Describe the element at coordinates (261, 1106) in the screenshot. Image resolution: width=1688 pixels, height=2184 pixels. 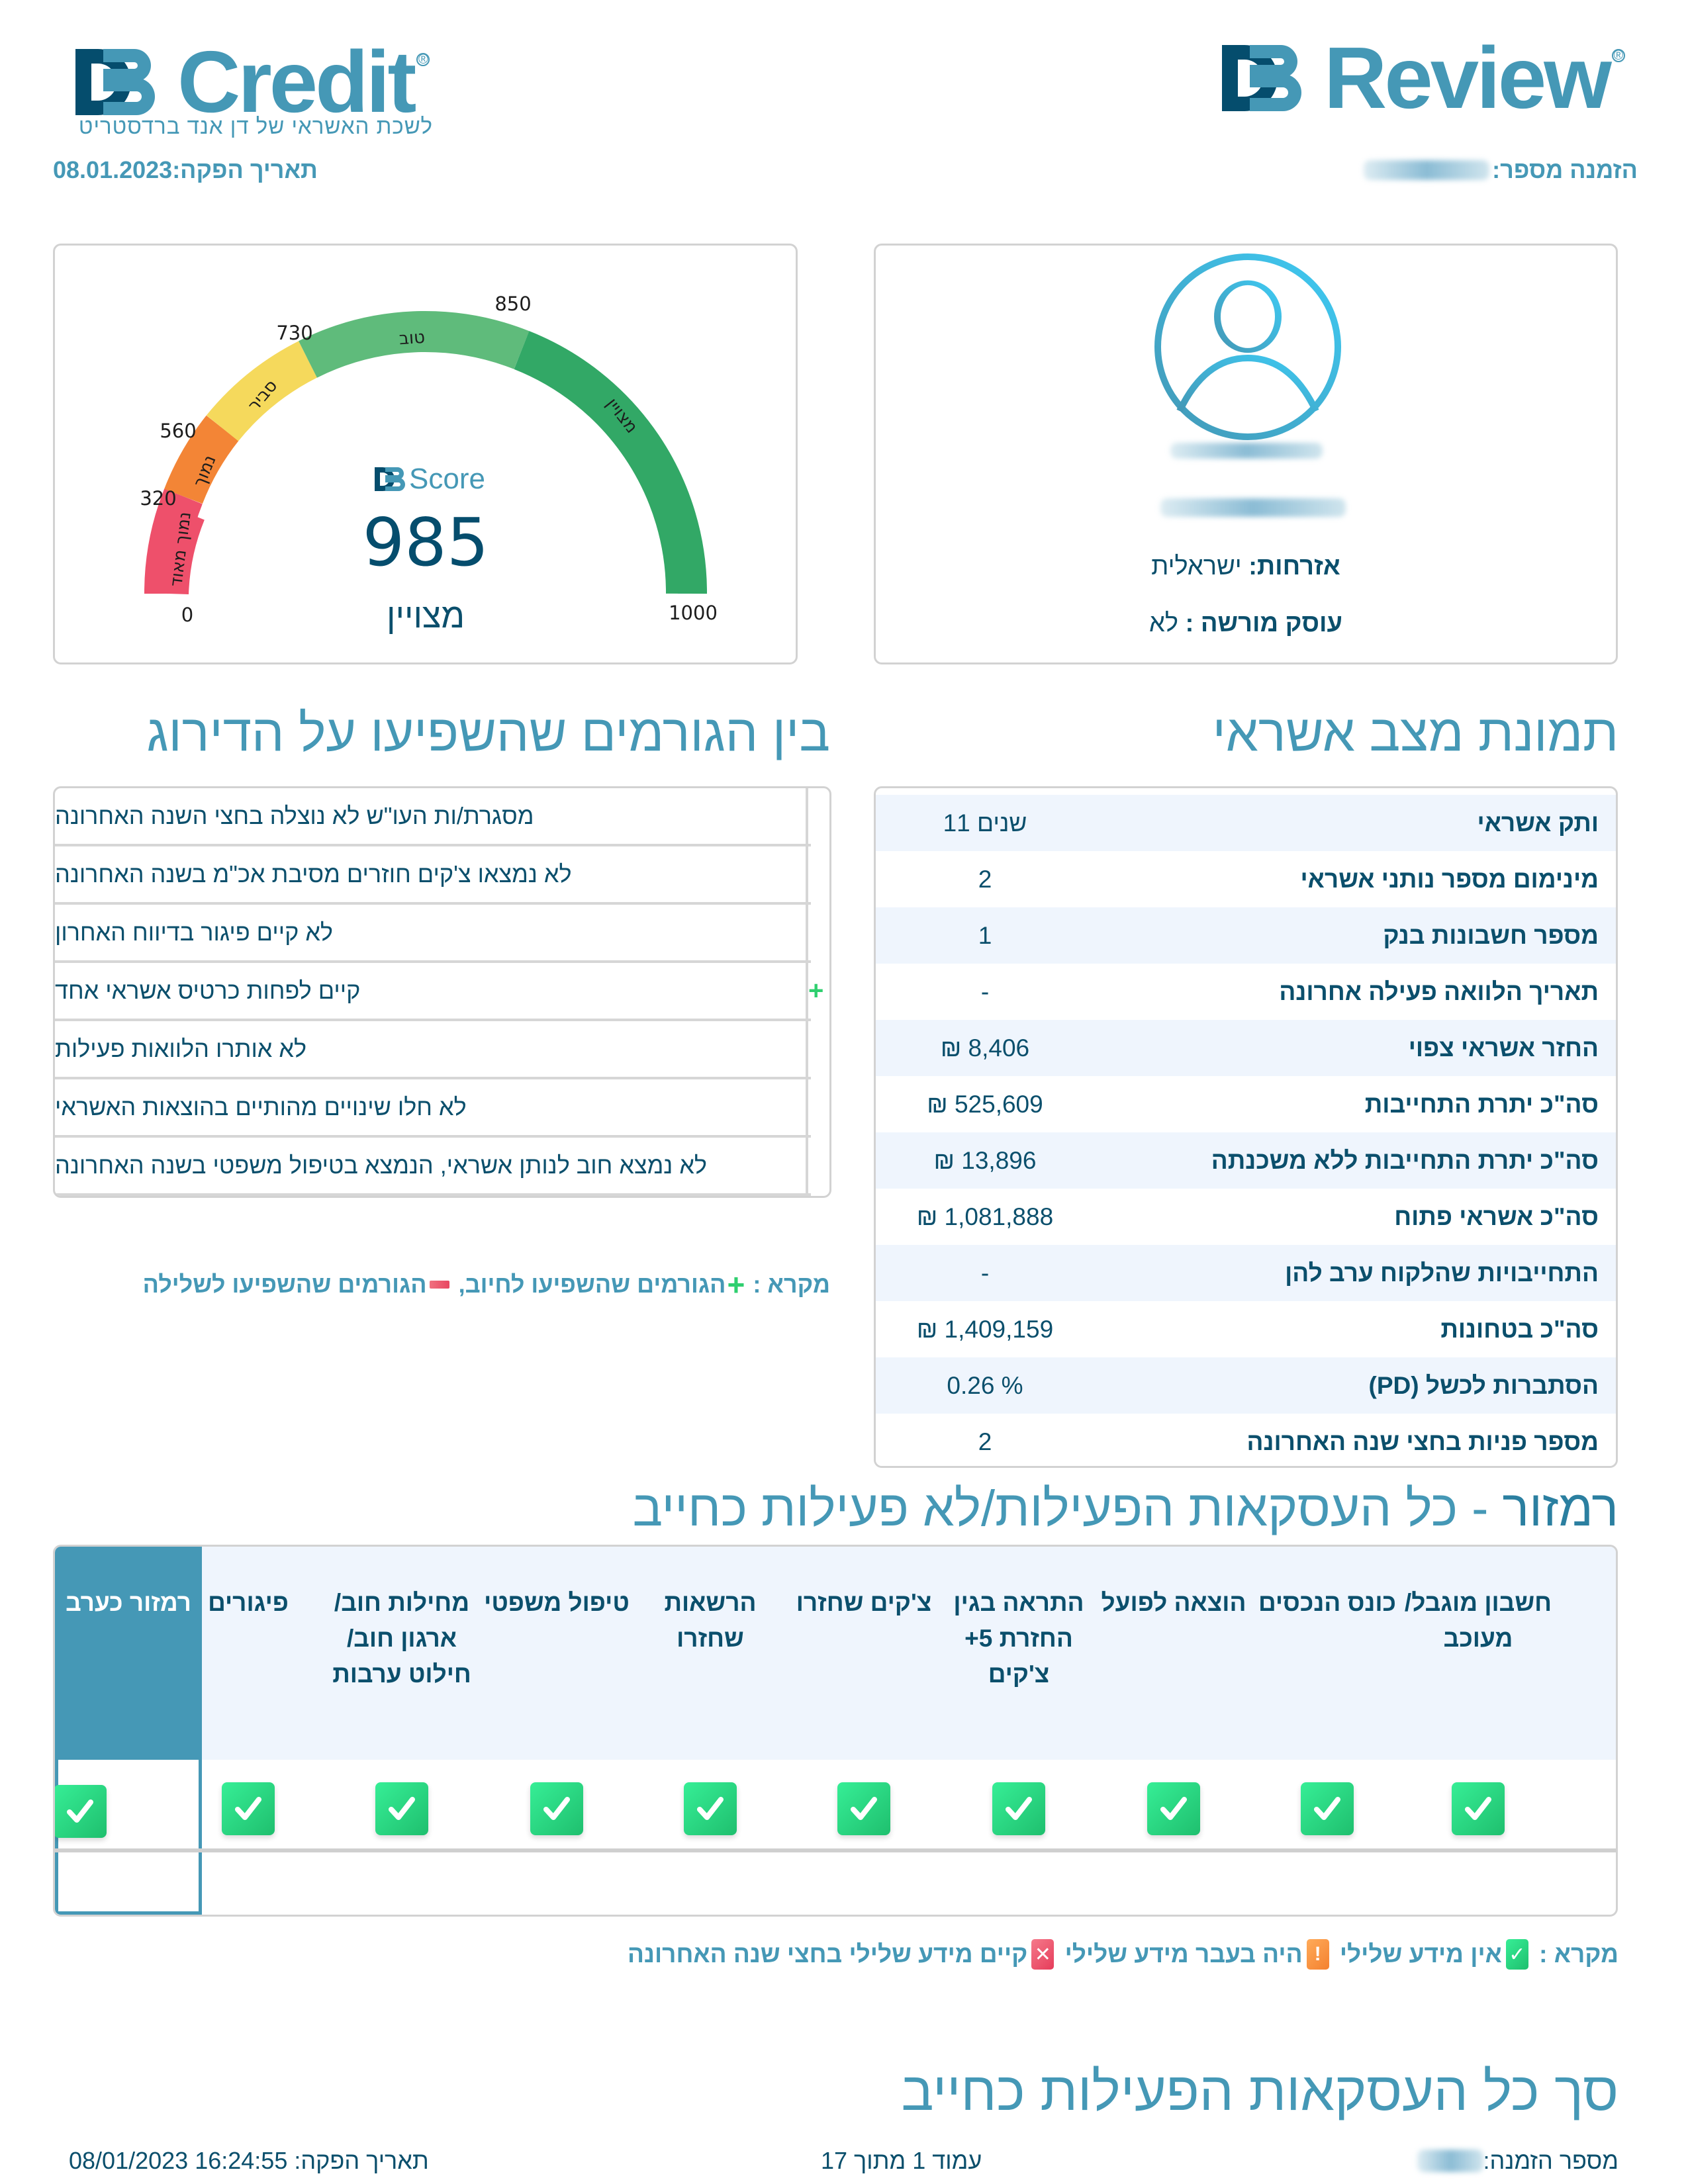
I see `factor-text: לא חלו שינויים מהותיים בהוצאות האשראי` at that location.